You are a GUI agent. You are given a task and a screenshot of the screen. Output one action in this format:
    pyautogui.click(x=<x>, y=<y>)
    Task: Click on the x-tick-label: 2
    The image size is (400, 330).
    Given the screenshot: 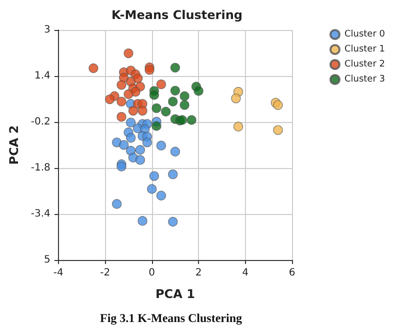 What is the action you would take?
    pyautogui.click(x=198, y=273)
    